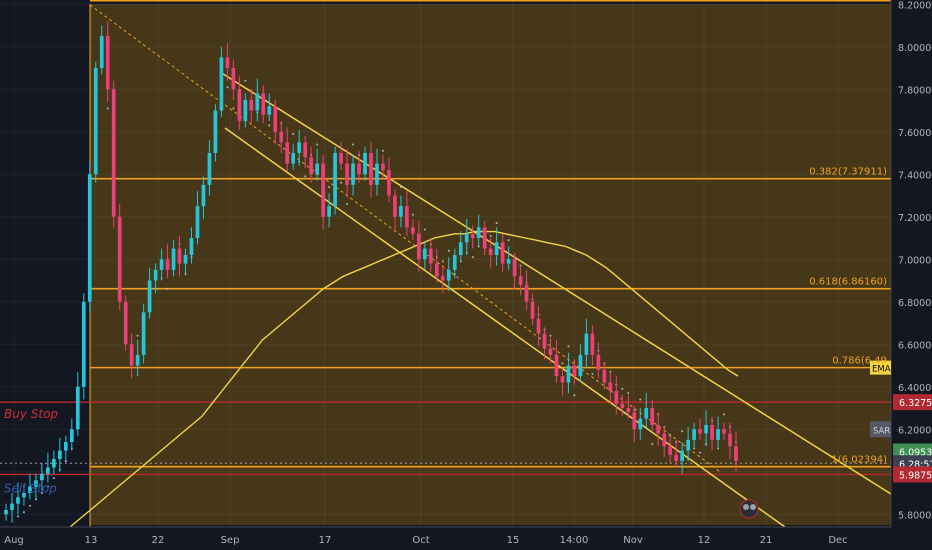  What do you see at coordinates (91, 540) in the screenshot?
I see `x-tick-label: 13` at bounding box center [91, 540].